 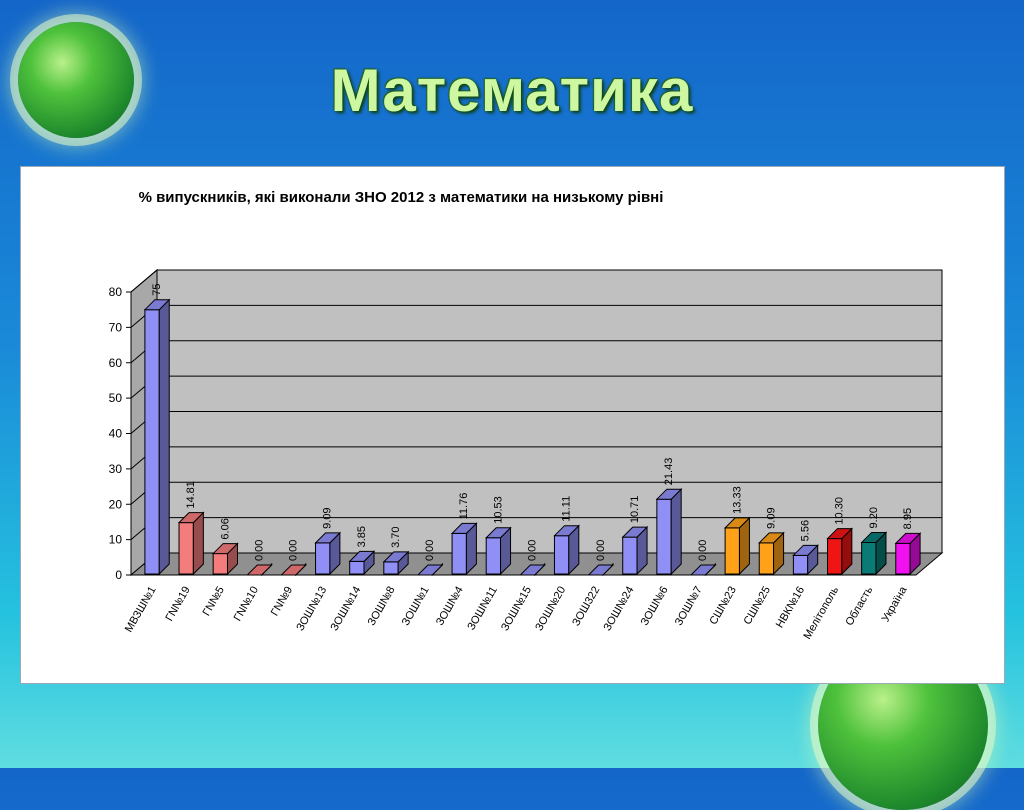 I want to click on category-label: Україна, so click(x=895, y=604).